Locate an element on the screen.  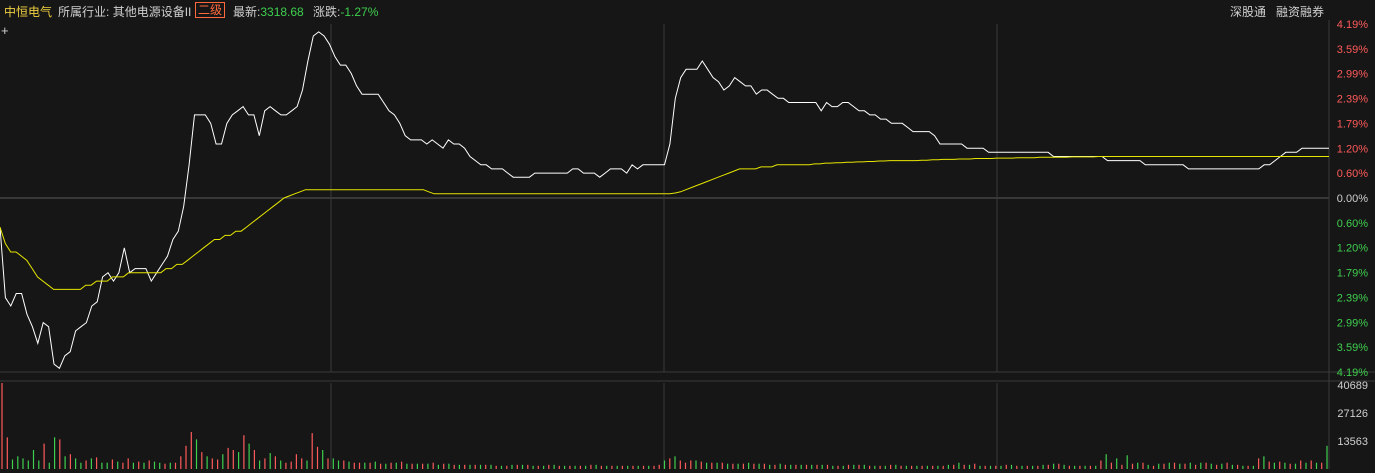
industry-name: 其他电源设备II is located at coordinates (152, 12).